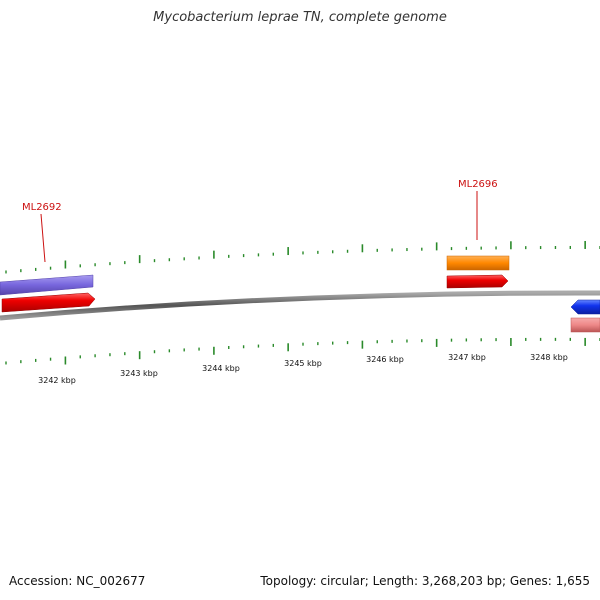 The height and width of the screenshot is (600, 600). What do you see at coordinates (467, 357) in the screenshot?
I see `tick-label: 3247 kbp` at bounding box center [467, 357].